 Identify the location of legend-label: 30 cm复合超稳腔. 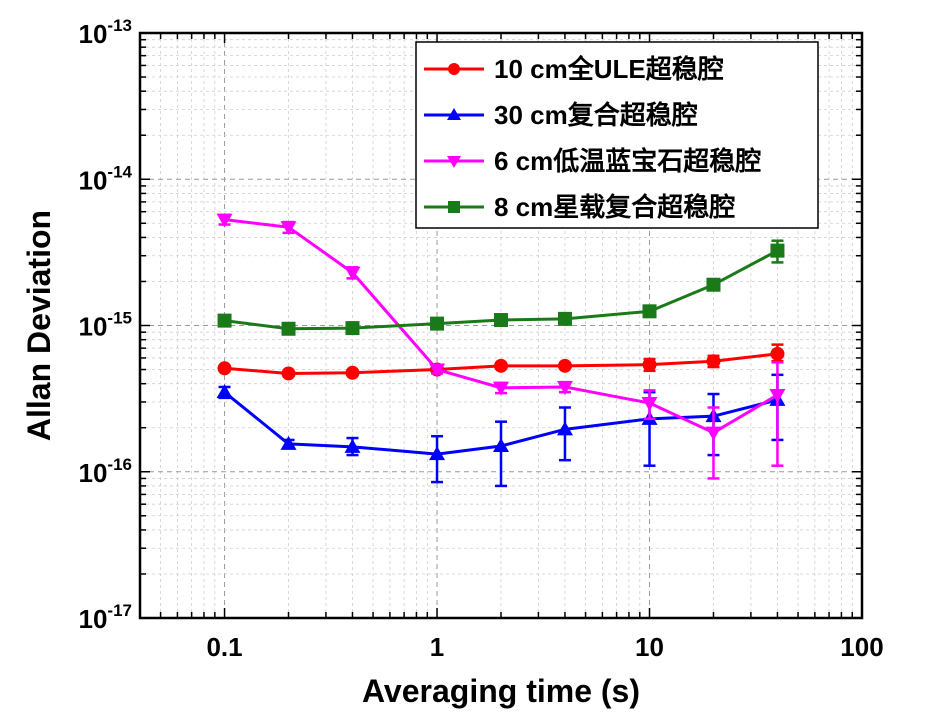
(596, 115).